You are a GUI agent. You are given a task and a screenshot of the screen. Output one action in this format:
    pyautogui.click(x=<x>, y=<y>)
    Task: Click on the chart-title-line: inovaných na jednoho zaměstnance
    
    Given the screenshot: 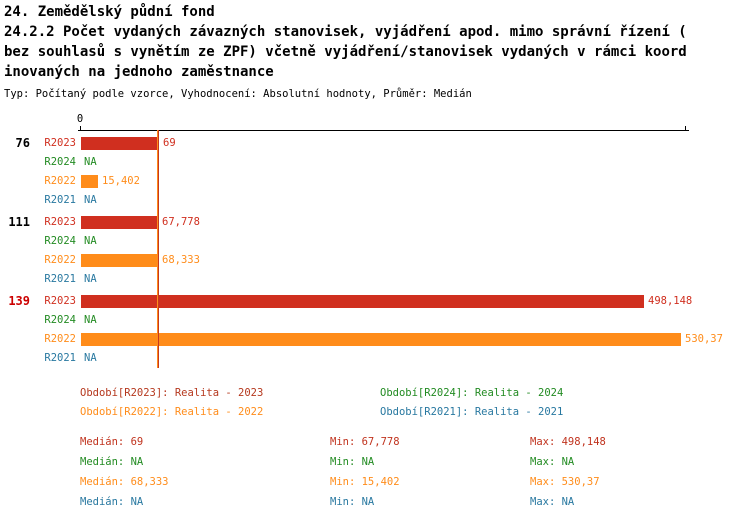 What is the action you would take?
    pyautogui.click(x=139, y=72)
    